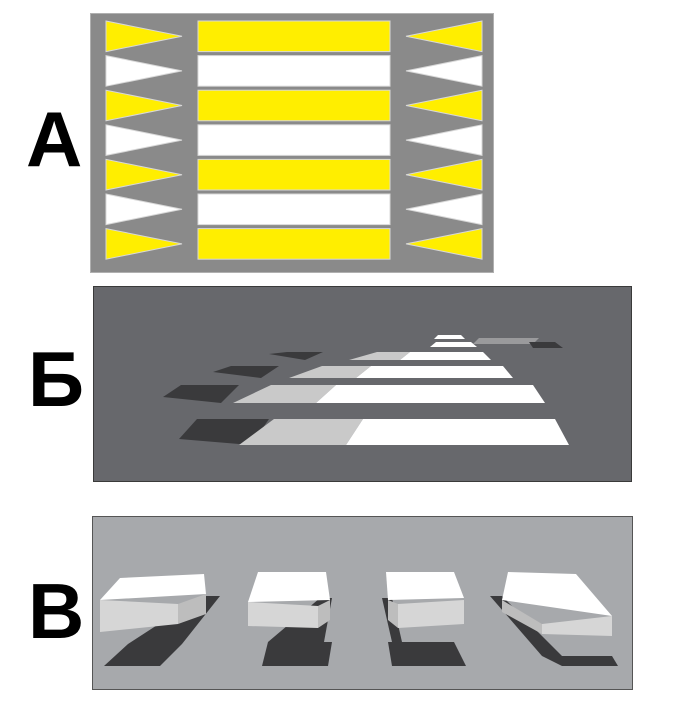 This screenshot has height=703, width=697. I want to click on label-v: В, so click(56, 611).